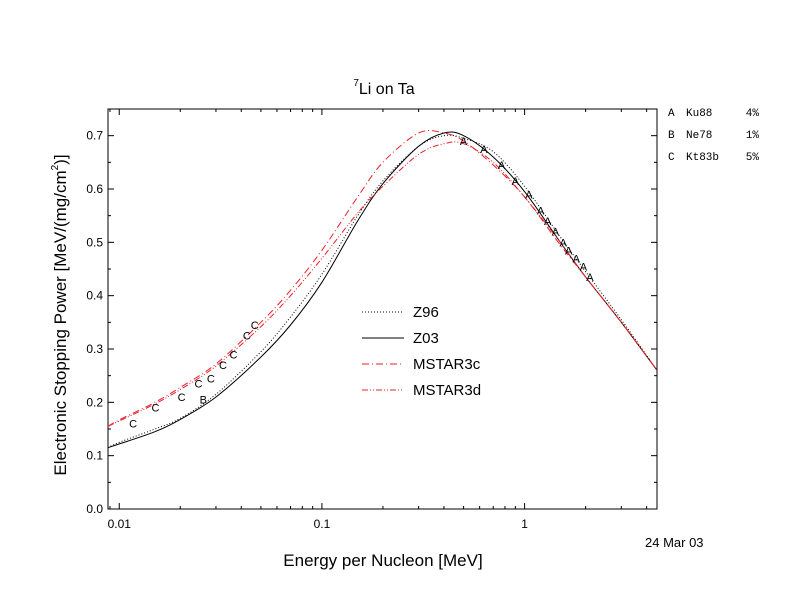 The image size is (800, 600). What do you see at coordinates (753, 136) in the screenshot?
I see `ref-percent: 1%` at bounding box center [753, 136].